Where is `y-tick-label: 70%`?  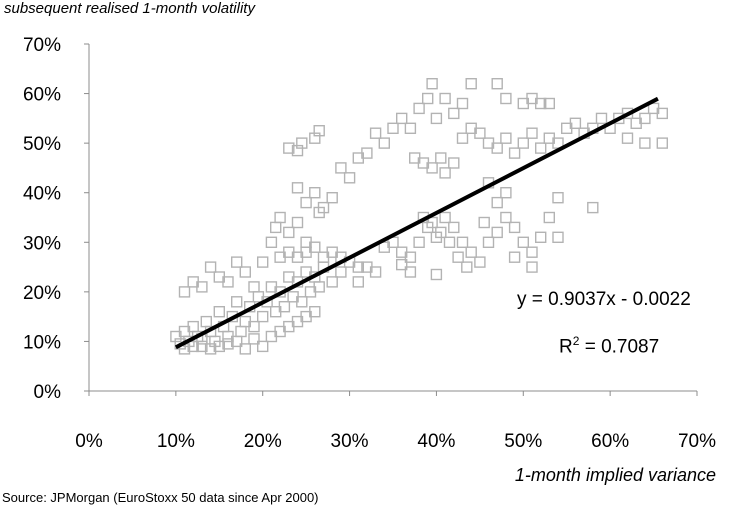
y-tick-label: 70% is located at coordinates (42, 45).